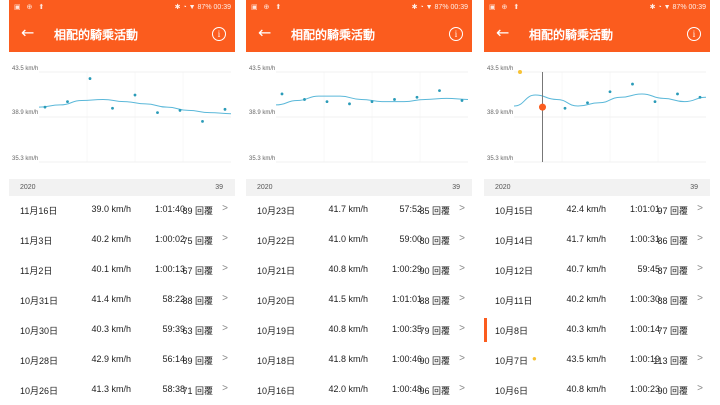  I want to click on activity-row: 10月19日 40.8 km/h 1:00:35 79 回覆 >, so click(359, 331).